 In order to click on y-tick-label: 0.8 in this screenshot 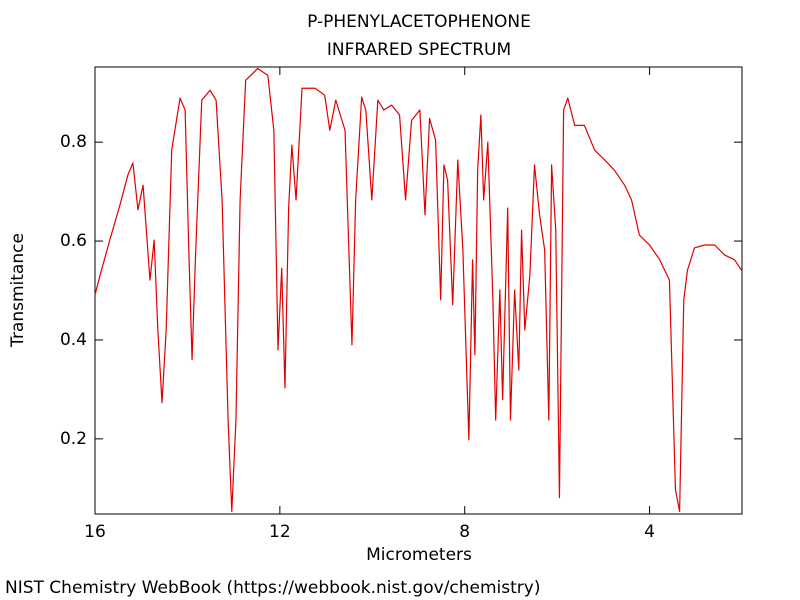, I will do `click(73, 142)`.